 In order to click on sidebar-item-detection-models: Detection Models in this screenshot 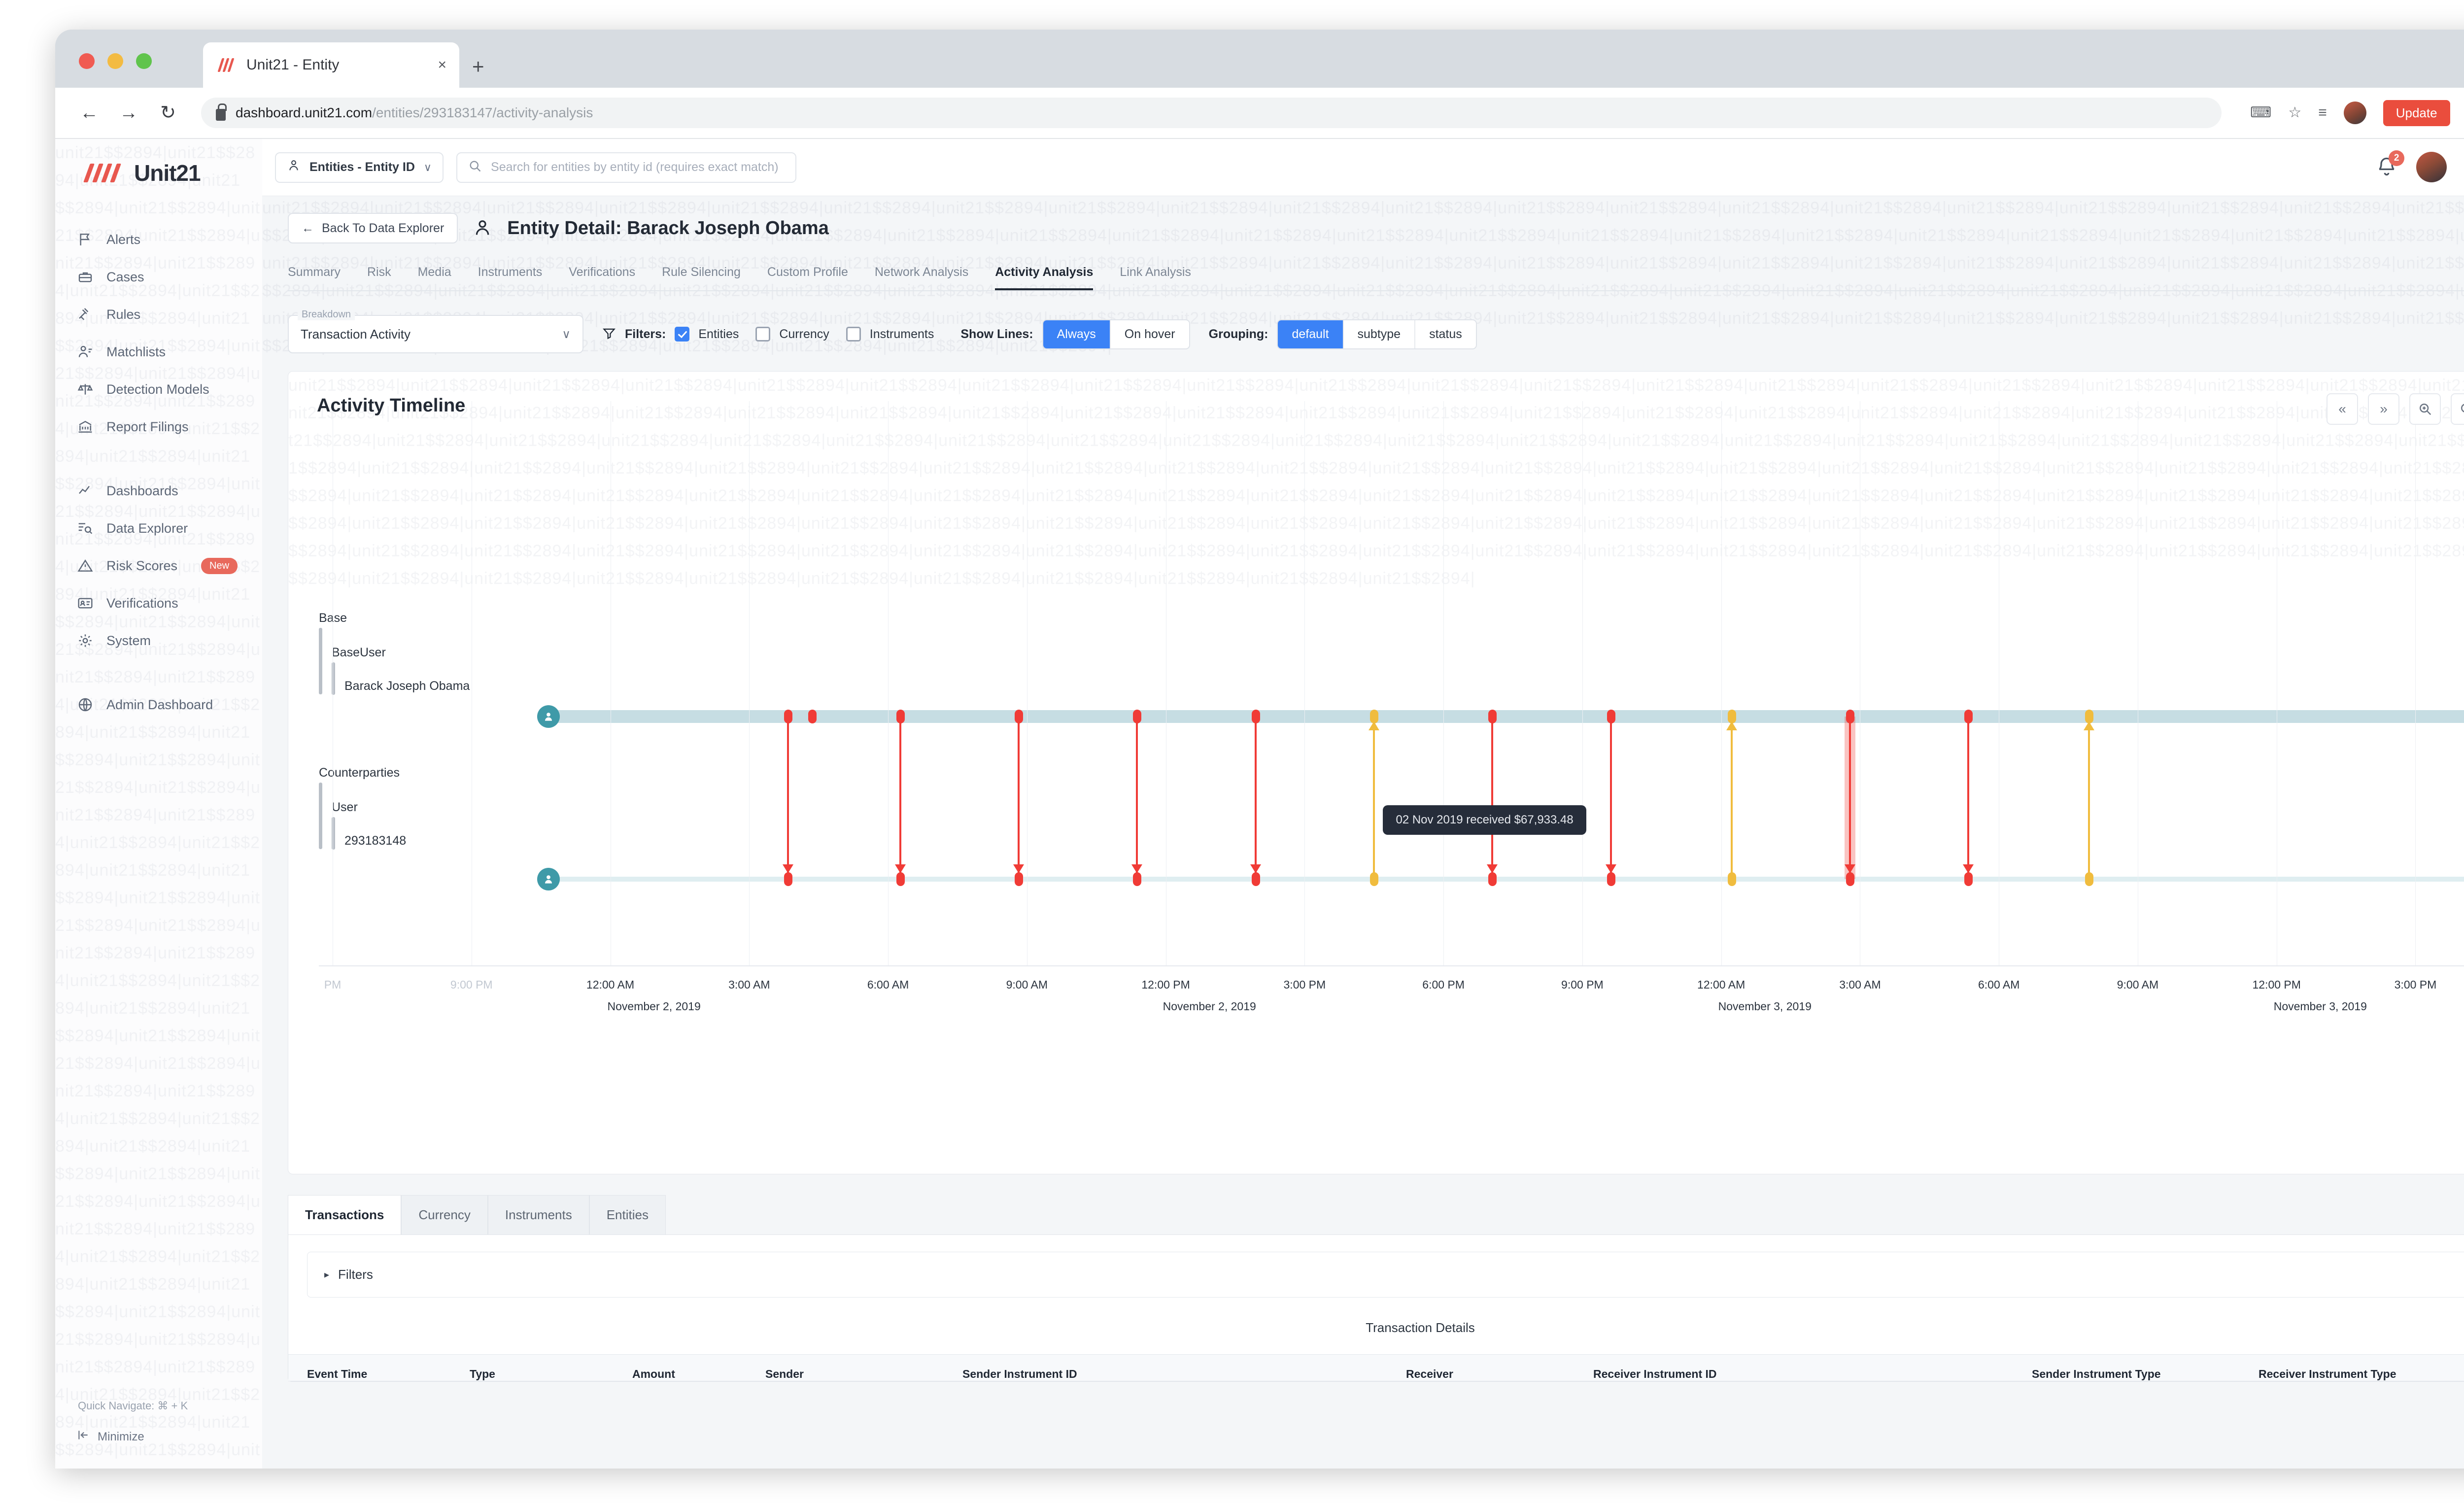, I will do `click(158, 389)`.